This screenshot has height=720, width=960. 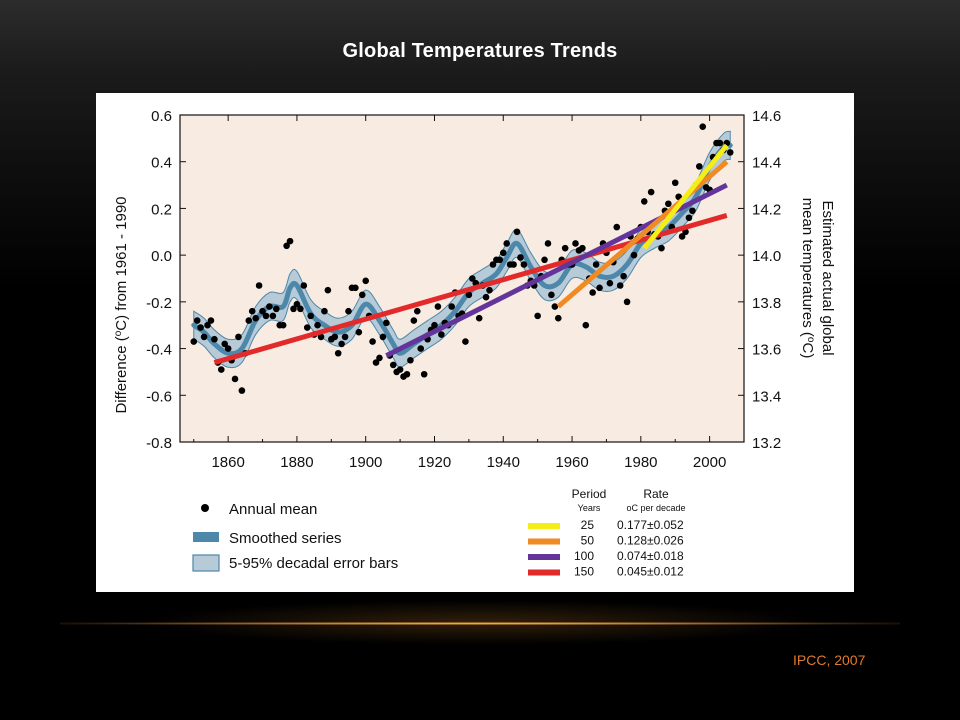 I want to click on y2-tick-label: 14.0, so click(x=766, y=256).